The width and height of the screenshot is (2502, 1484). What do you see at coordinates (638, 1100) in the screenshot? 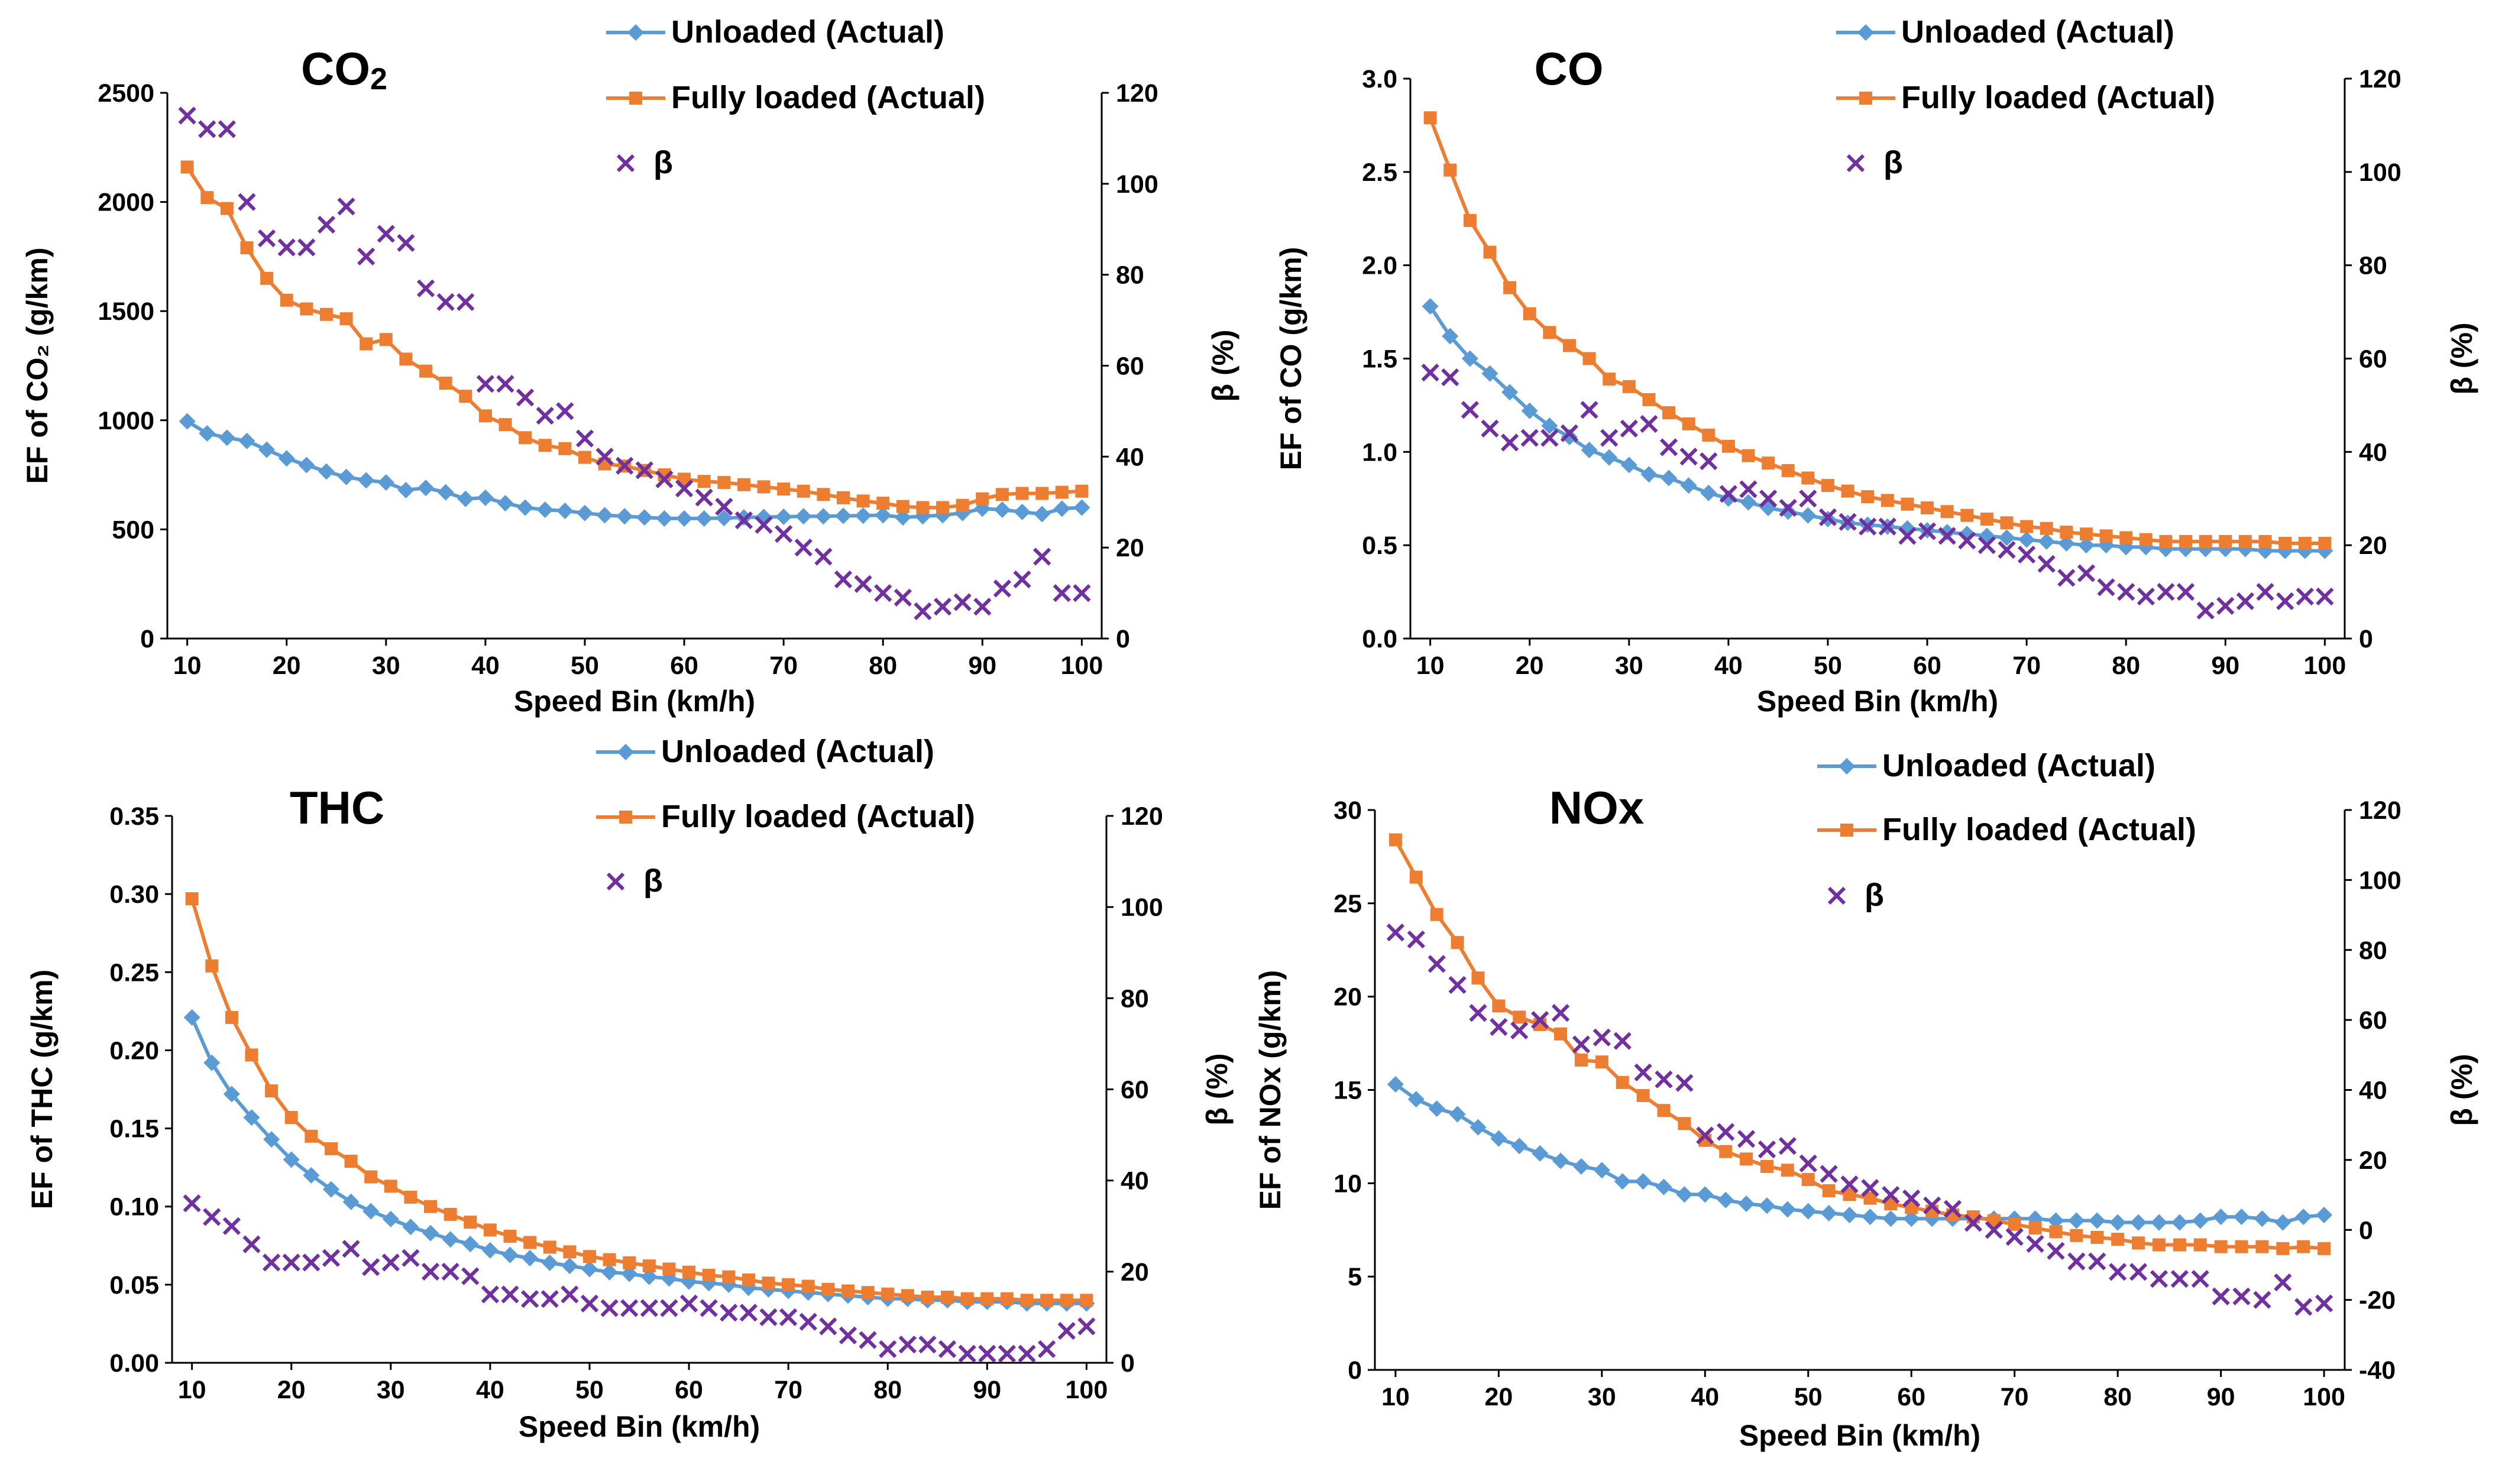
I see `fully-loaded-line` at bounding box center [638, 1100].